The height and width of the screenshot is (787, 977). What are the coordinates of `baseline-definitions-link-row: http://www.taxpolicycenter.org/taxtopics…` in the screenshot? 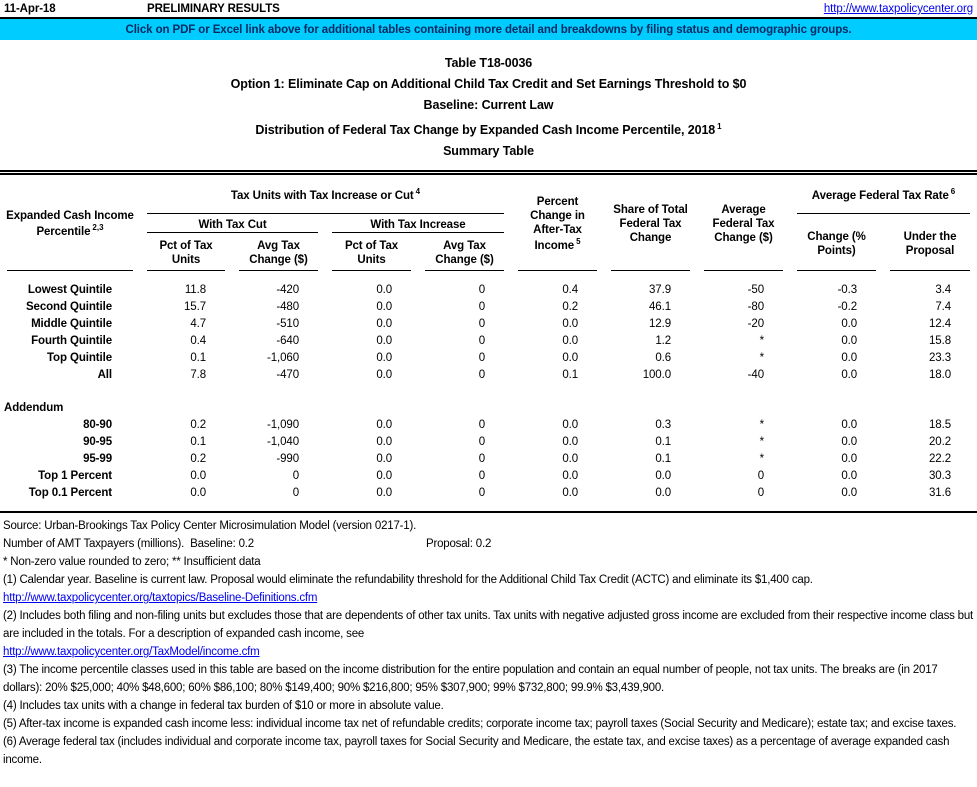 It's located at (488, 598).